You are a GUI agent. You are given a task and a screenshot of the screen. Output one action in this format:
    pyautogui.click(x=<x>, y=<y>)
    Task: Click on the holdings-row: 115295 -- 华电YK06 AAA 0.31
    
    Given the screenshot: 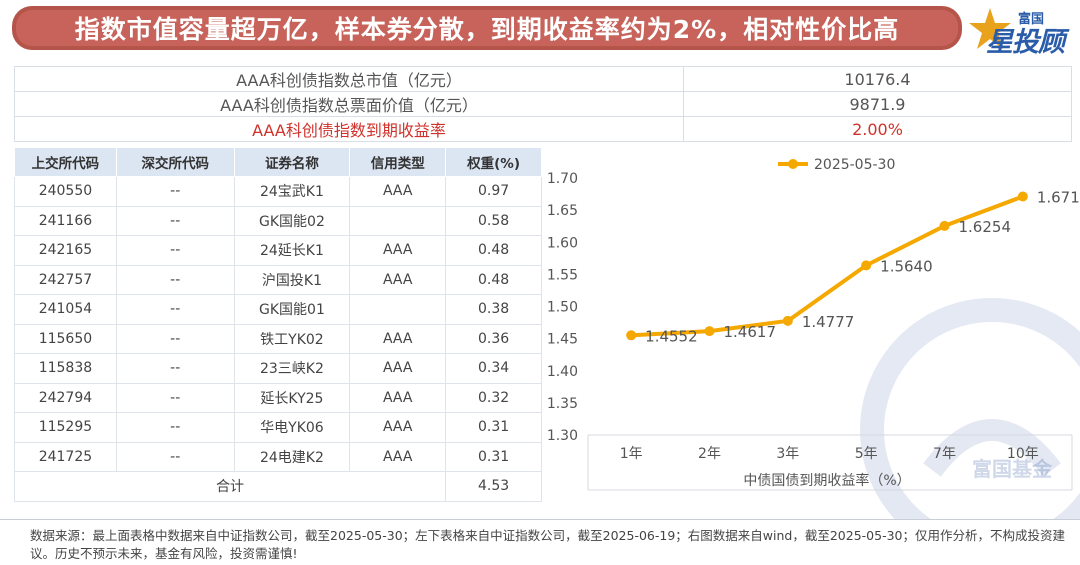 What is the action you would take?
    pyautogui.click(x=278, y=427)
    